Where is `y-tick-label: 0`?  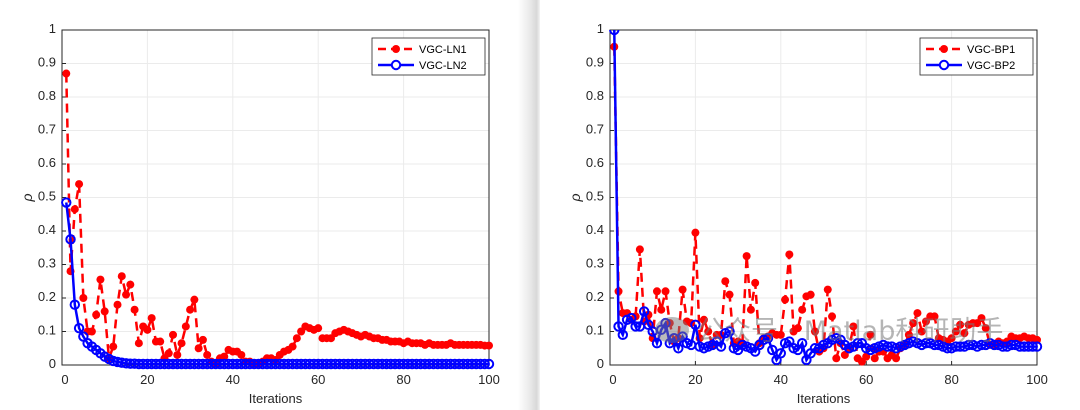
y-tick-label: 0 is located at coordinates (600, 363).